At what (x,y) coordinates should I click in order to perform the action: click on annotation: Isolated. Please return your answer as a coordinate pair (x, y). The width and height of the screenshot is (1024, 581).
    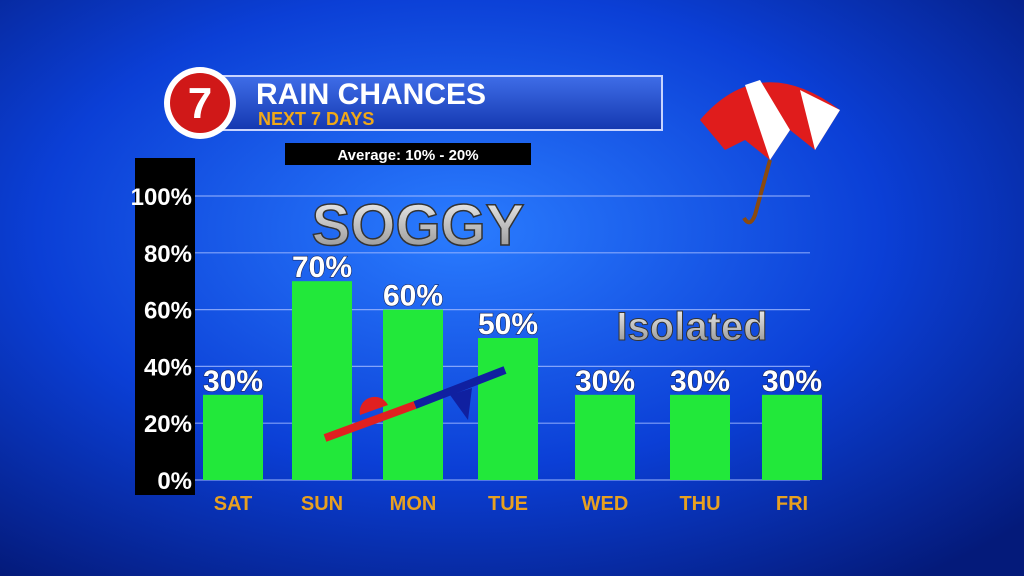
    Looking at the image, I should click on (691, 327).